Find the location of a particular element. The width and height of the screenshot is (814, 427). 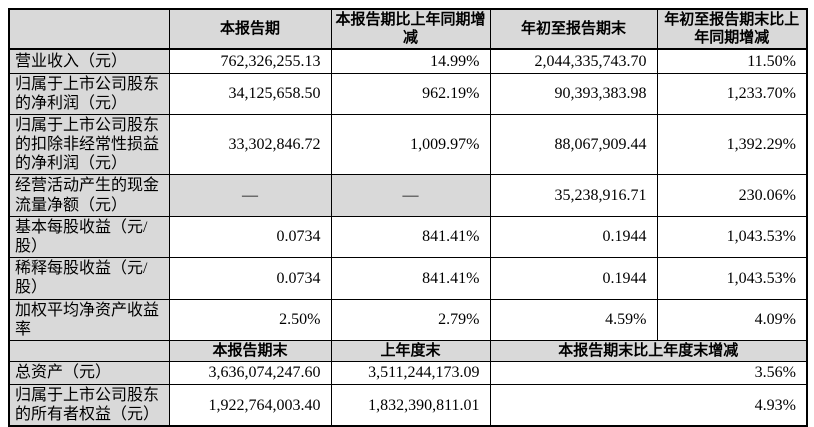

table-row-weighted-avg-roe: 加权平均净资产收益率 2.50% 2.79% 4.59% 4.09% is located at coordinates (408, 319).